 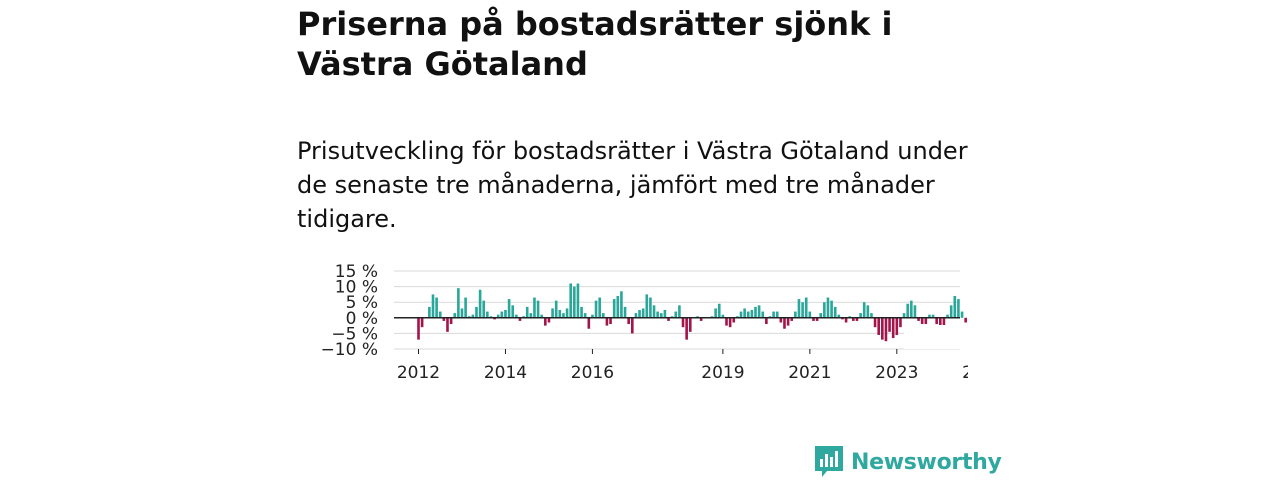 What do you see at coordinates (354, 334) in the screenshot?
I see `y-tick-label: −5 %` at bounding box center [354, 334].